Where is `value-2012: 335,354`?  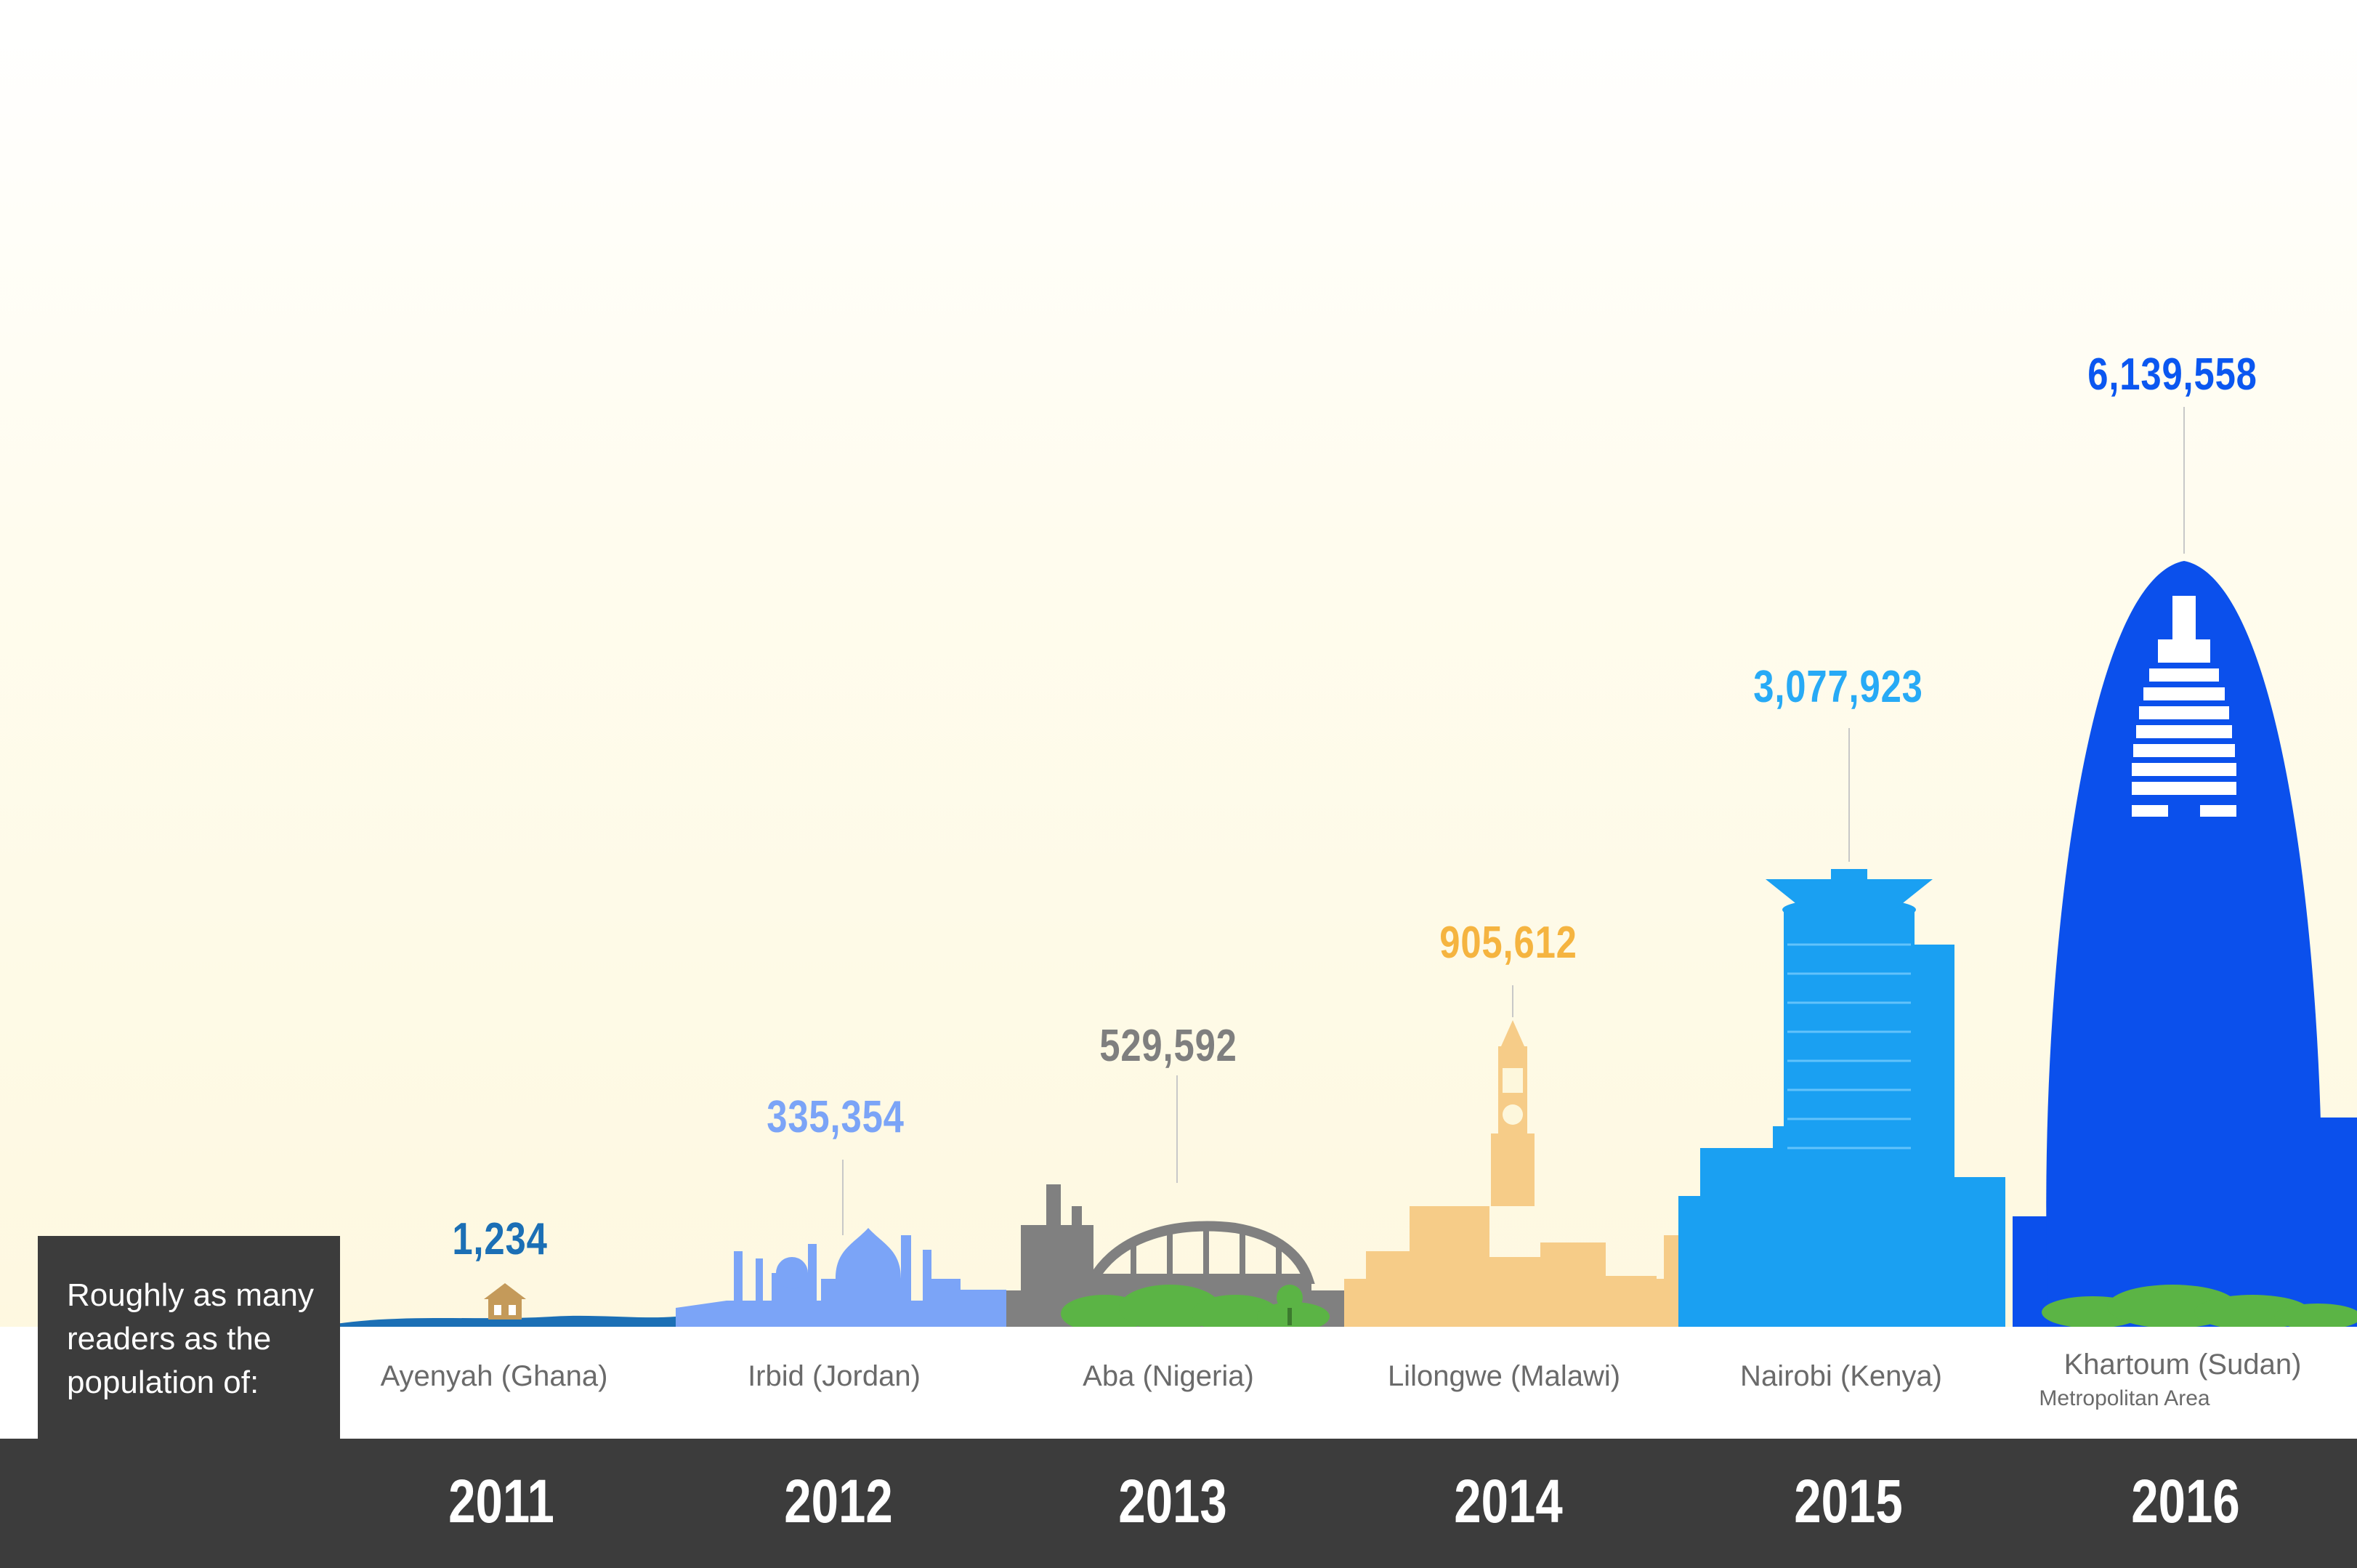 value-2012: 335,354 is located at coordinates (836, 1117).